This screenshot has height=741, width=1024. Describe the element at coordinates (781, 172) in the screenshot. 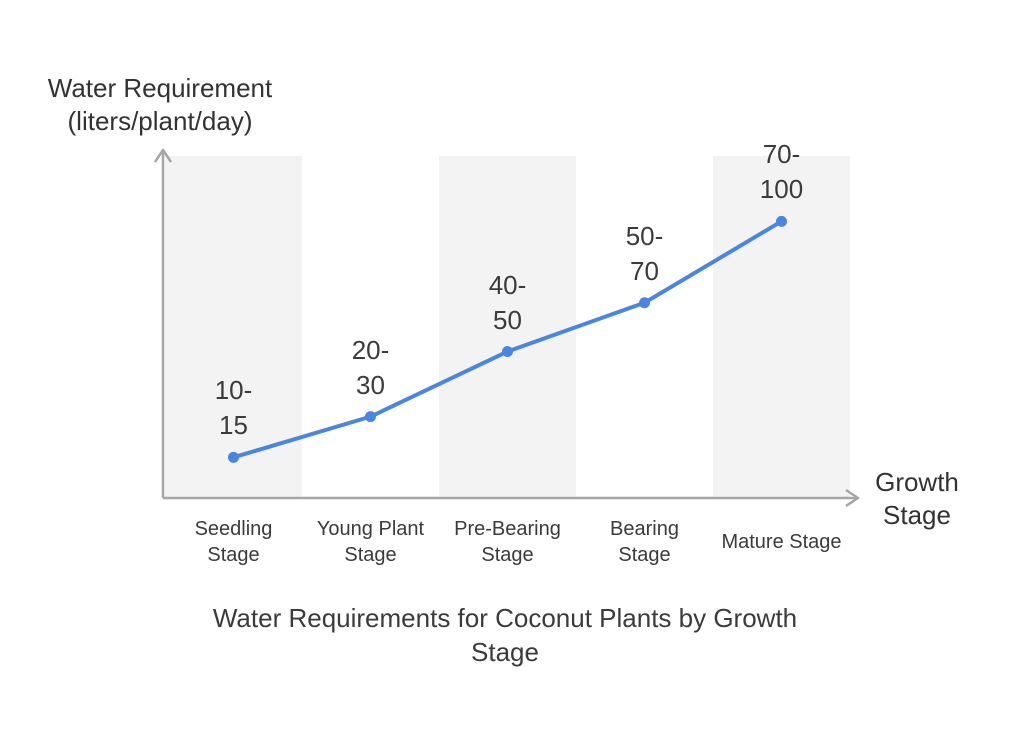

I see `data-label-mature-stage: 70- 100` at that location.